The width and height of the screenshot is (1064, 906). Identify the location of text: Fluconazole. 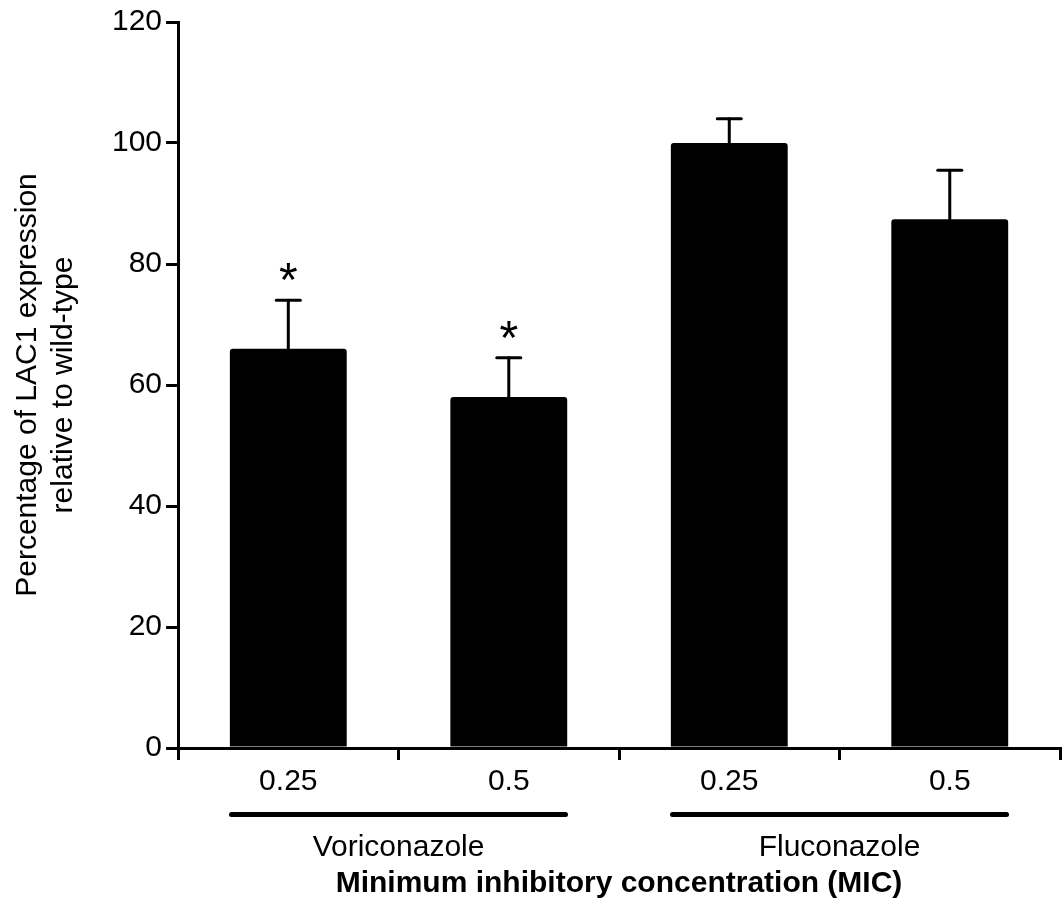
(839, 846).